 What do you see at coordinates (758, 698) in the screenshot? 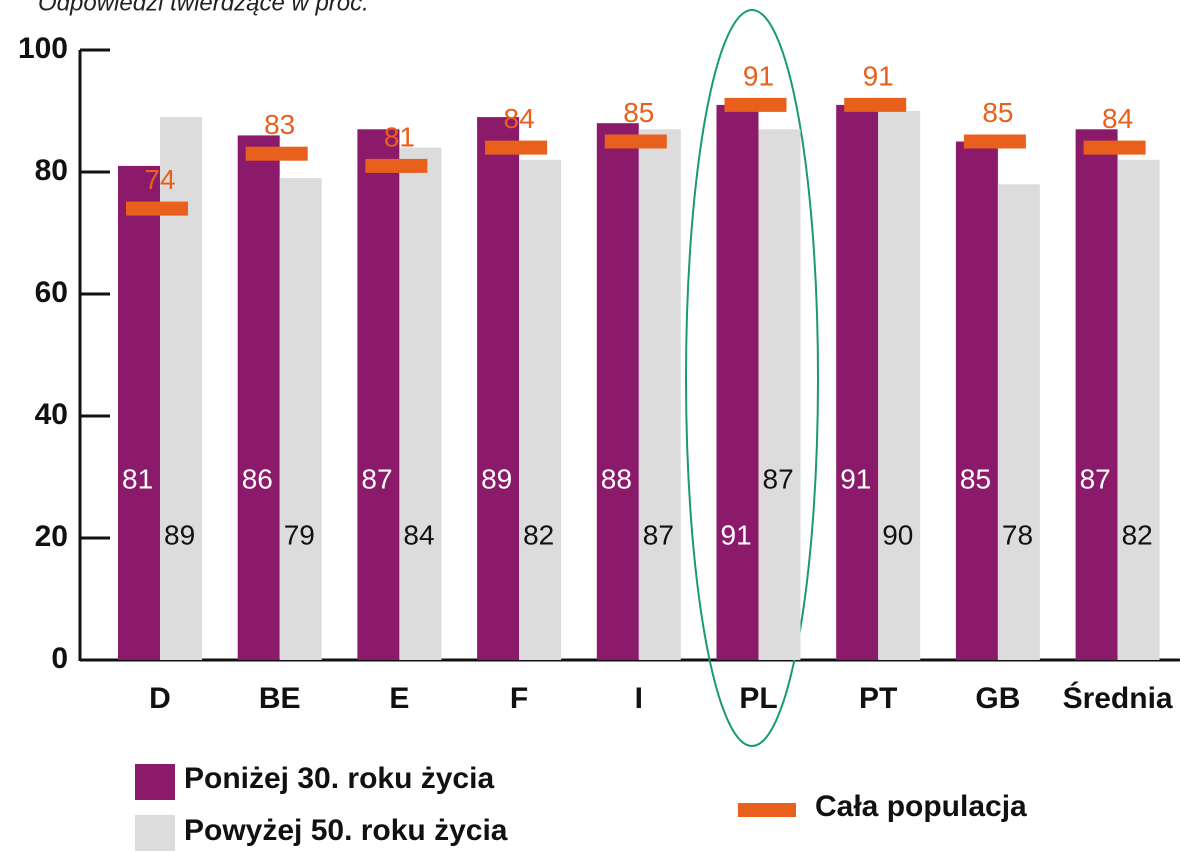
I see `x-tick-label: PL` at bounding box center [758, 698].